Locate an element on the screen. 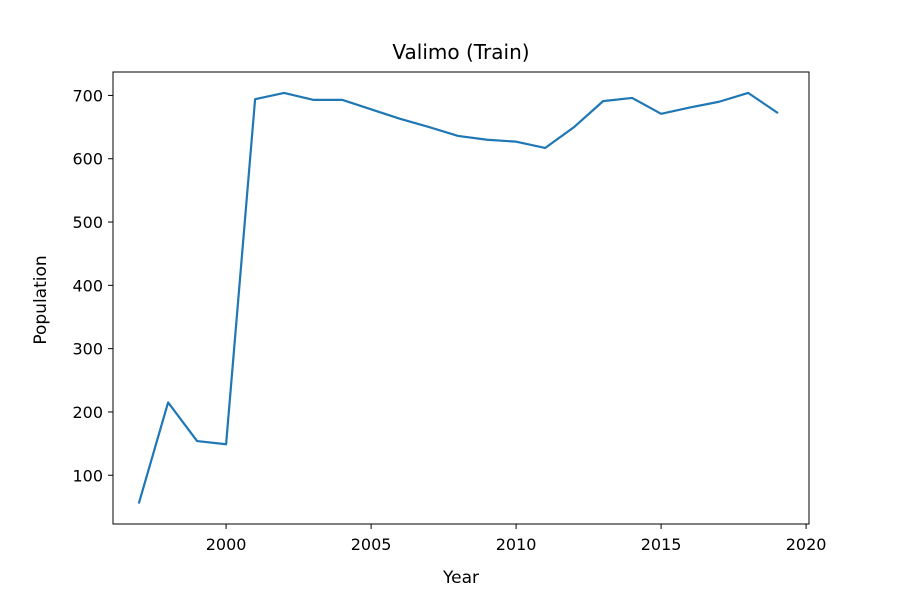  y-tick-label: 500 is located at coordinates (87, 222).